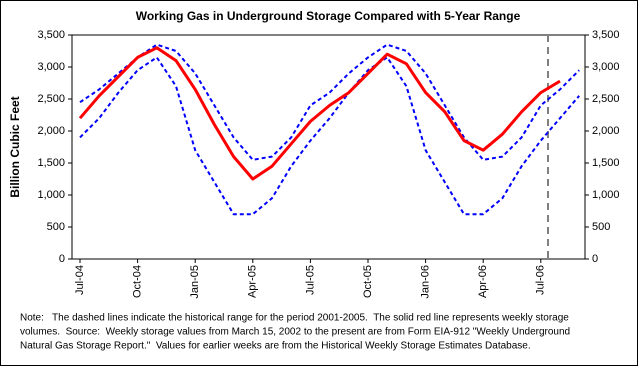  I want to click on x-tick-label: Jul-06, so click(541, 280).